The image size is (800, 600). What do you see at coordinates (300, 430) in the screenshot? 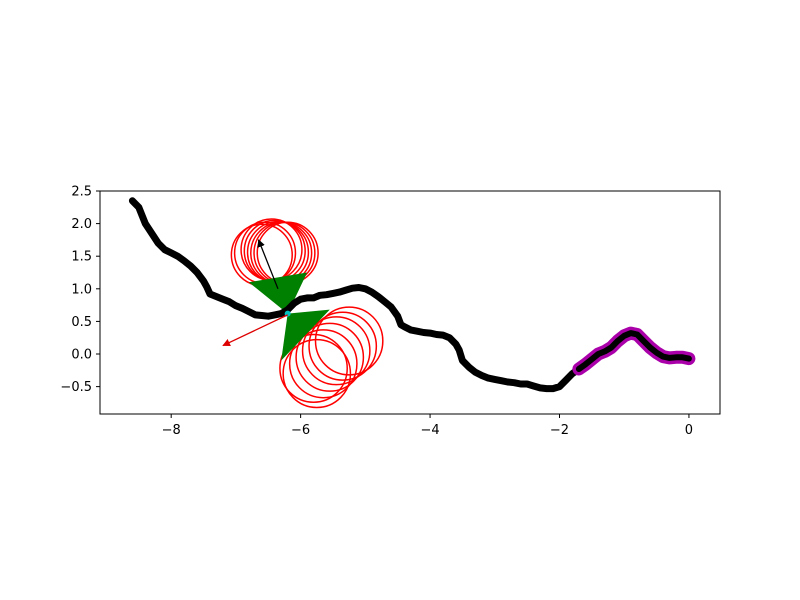
I see `x-tick-label: −6` at bounding box center [300, 430].